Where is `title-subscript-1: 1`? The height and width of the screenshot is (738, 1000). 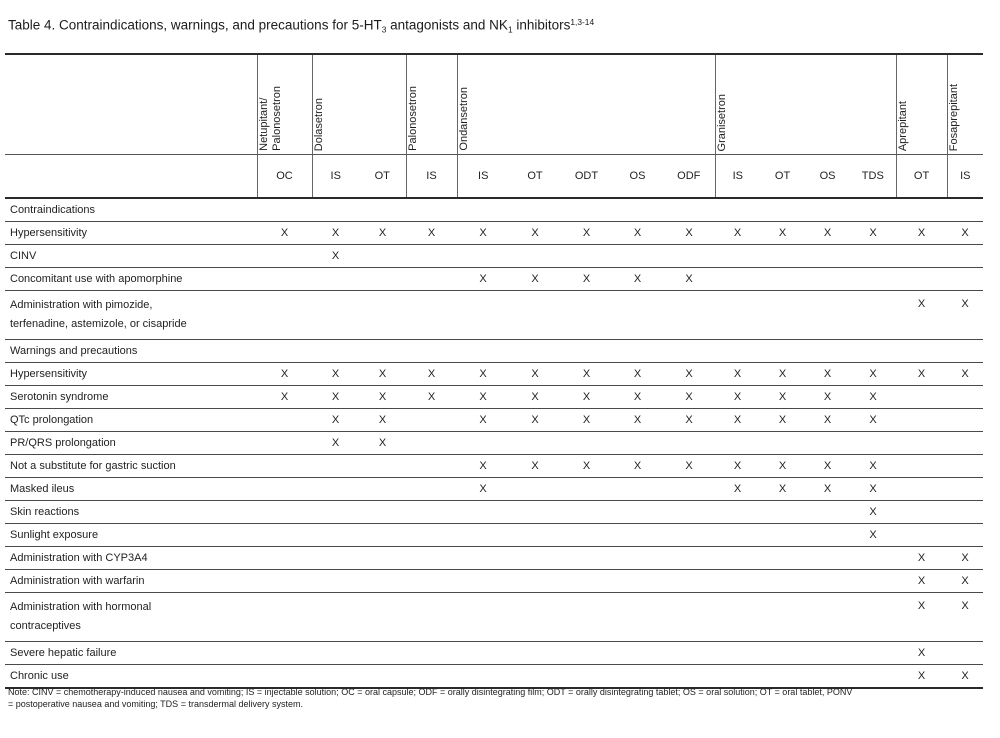
title-subscript-1: 1 is located at coordinates (510, 29).